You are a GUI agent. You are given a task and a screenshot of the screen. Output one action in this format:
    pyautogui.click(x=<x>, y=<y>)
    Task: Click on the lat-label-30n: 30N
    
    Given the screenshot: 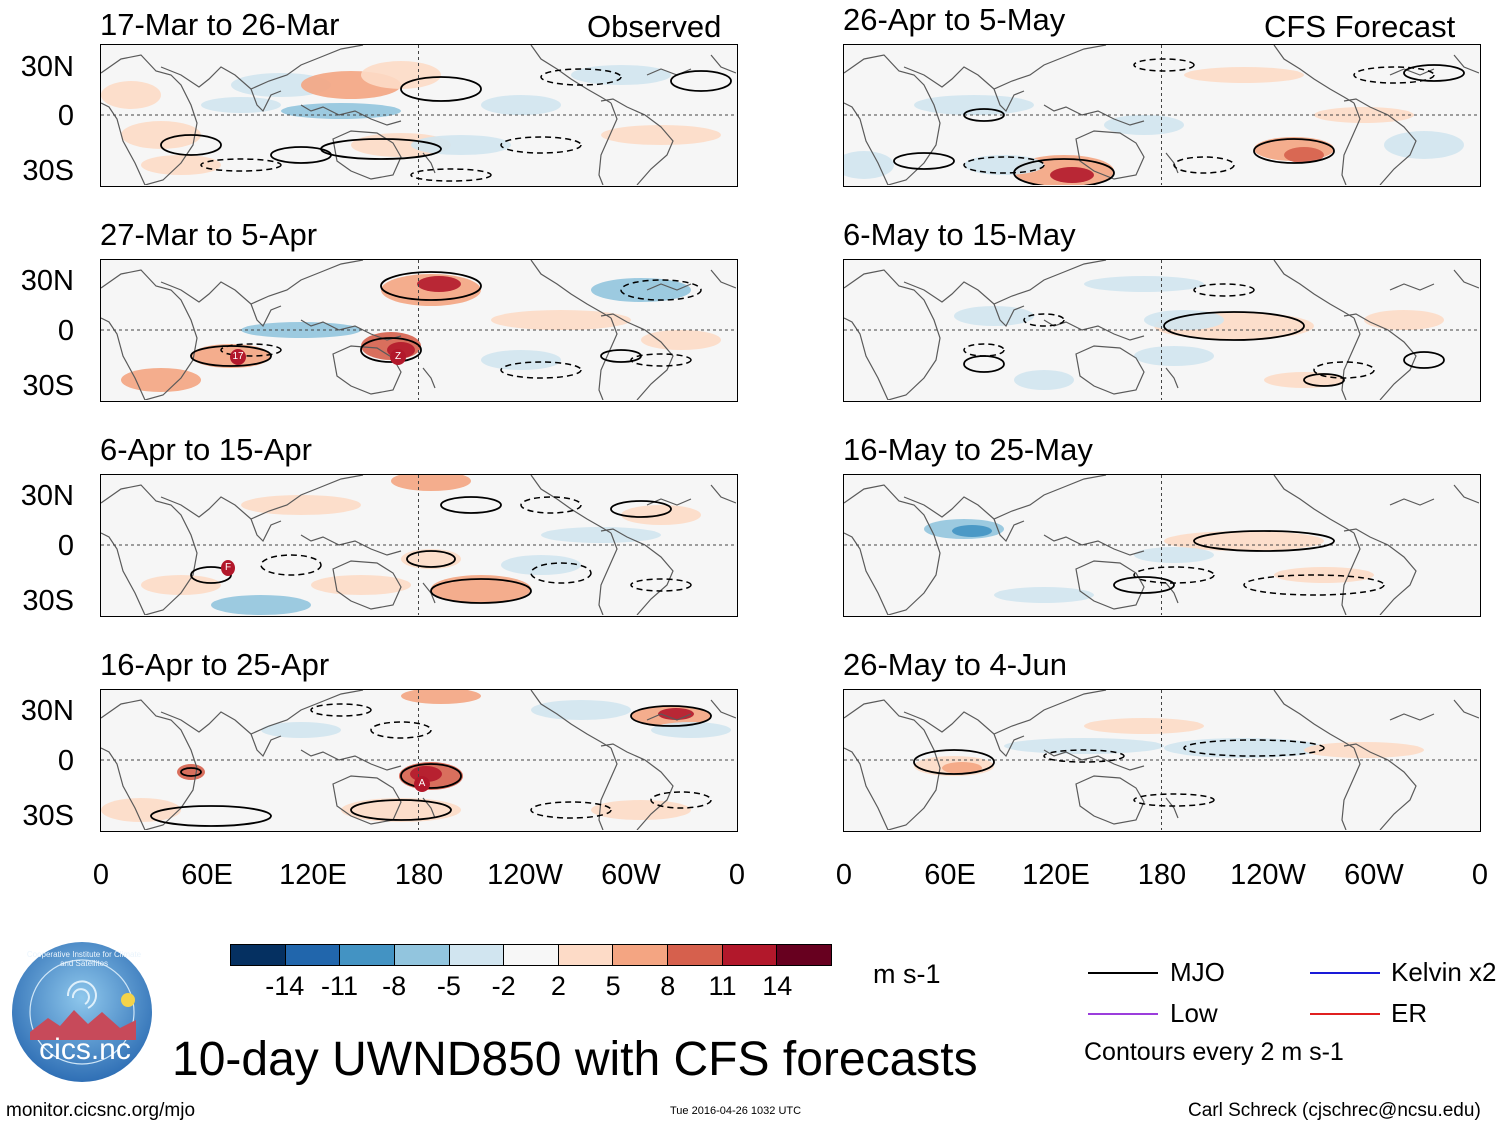 What is the action you would take?
    pyautogui.click(x=47, y=281)
    